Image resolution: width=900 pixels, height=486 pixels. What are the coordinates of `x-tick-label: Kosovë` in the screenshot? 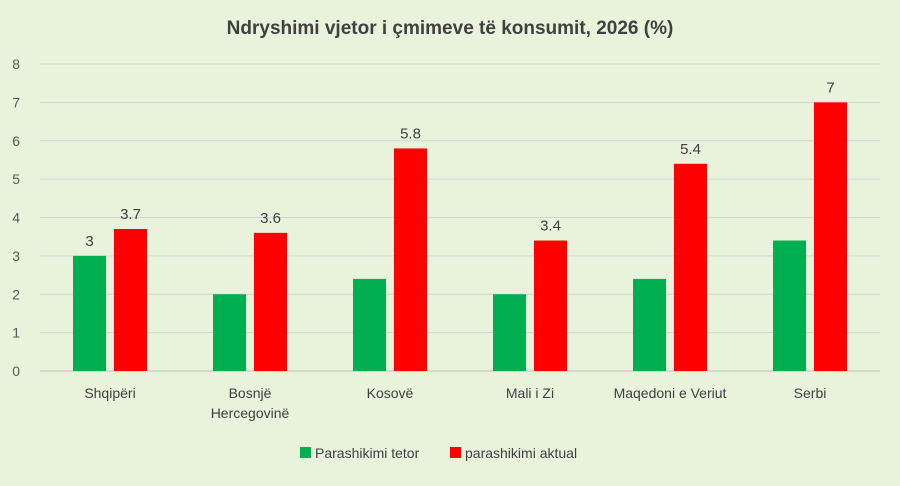 It's located at (390, 393).